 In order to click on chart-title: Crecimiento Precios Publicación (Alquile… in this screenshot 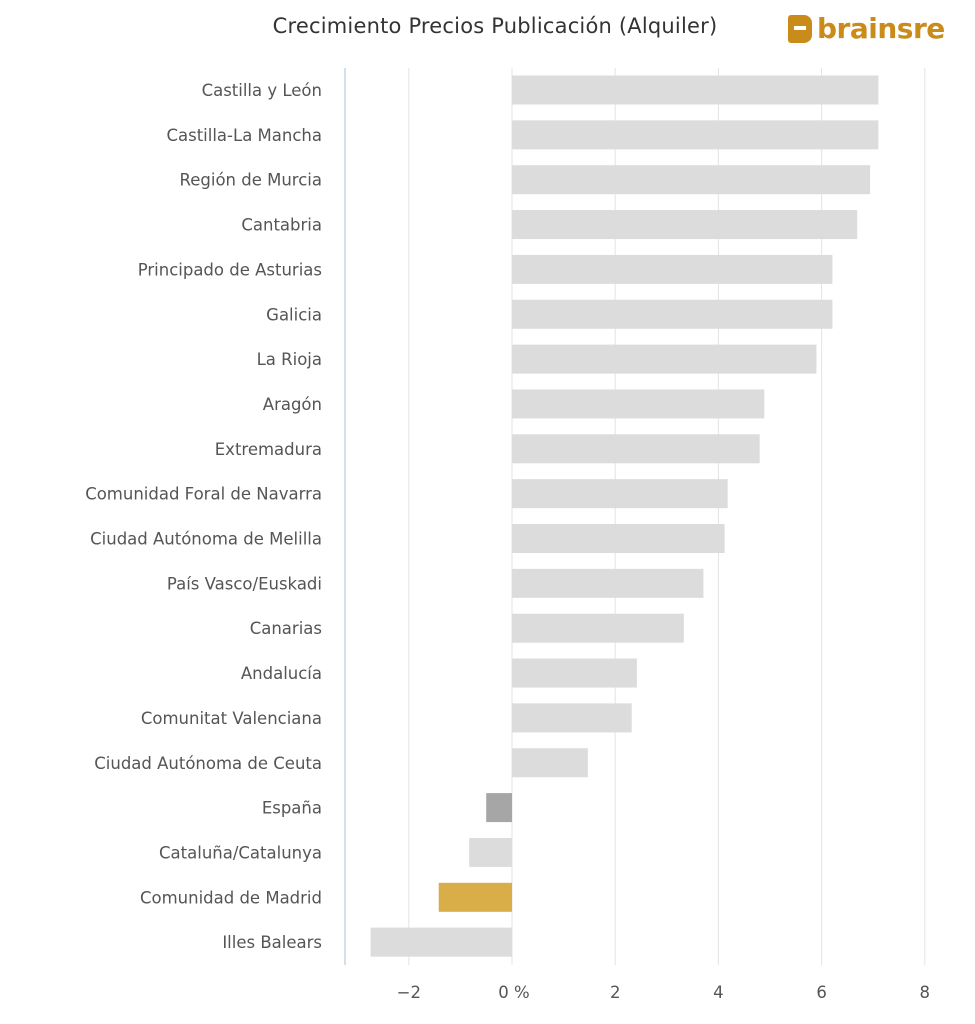, I will do `click(495, 26)`.